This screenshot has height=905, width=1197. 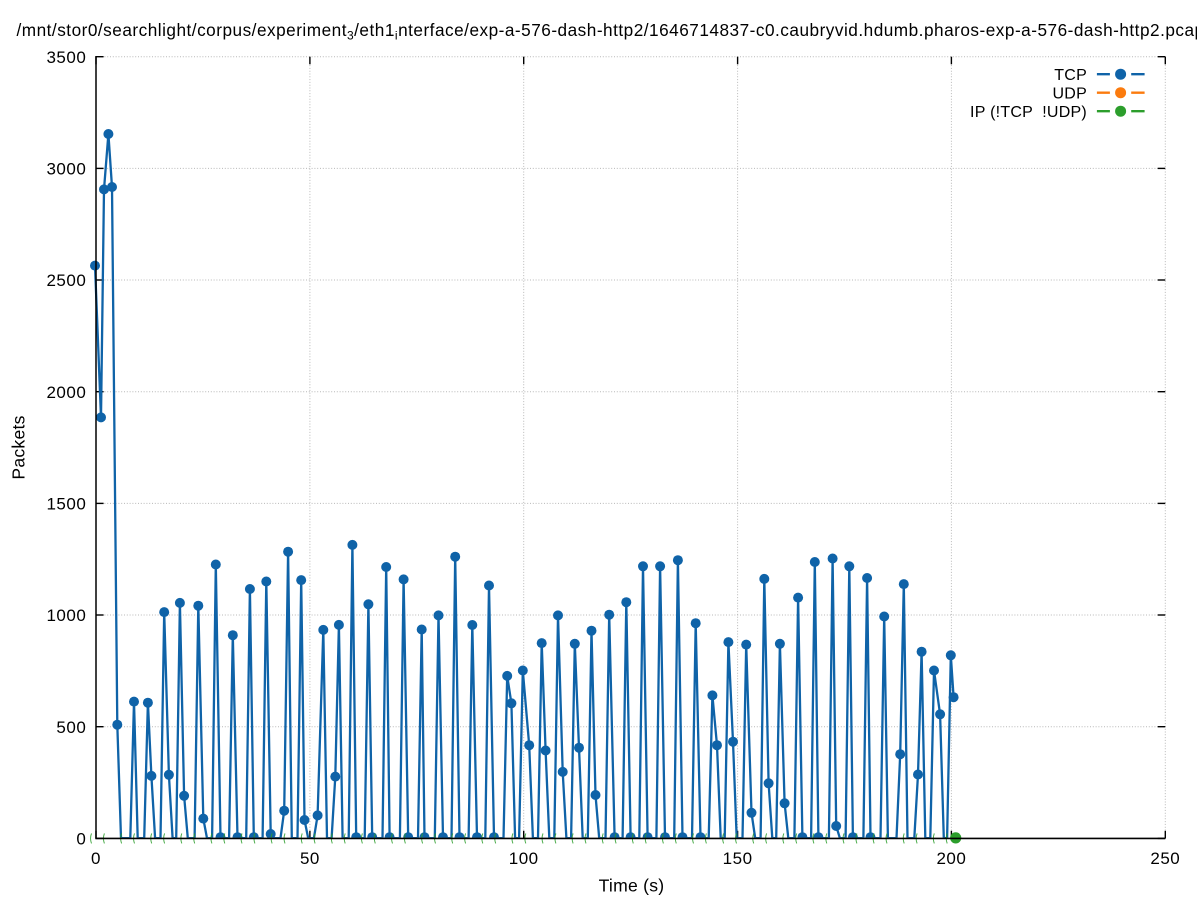 I want to click on svg-text: Time (s), so click(x=632, y=886).